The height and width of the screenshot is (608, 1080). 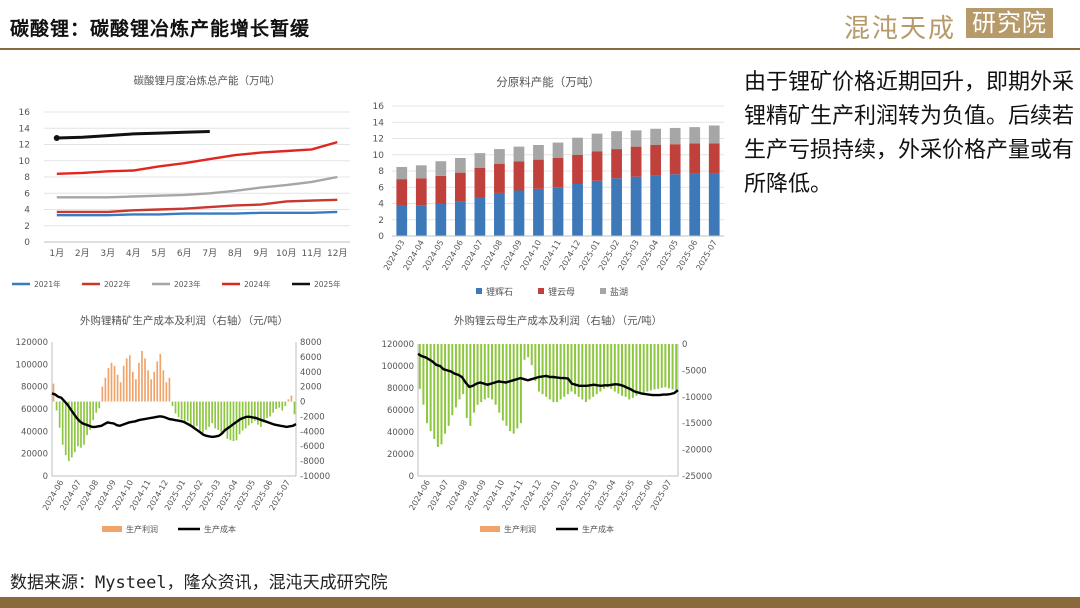 What do you see at coordinates (697, 424) in the screenshot?
I see `y-right-tick-label: -15000` at bounding box center [697, 424].